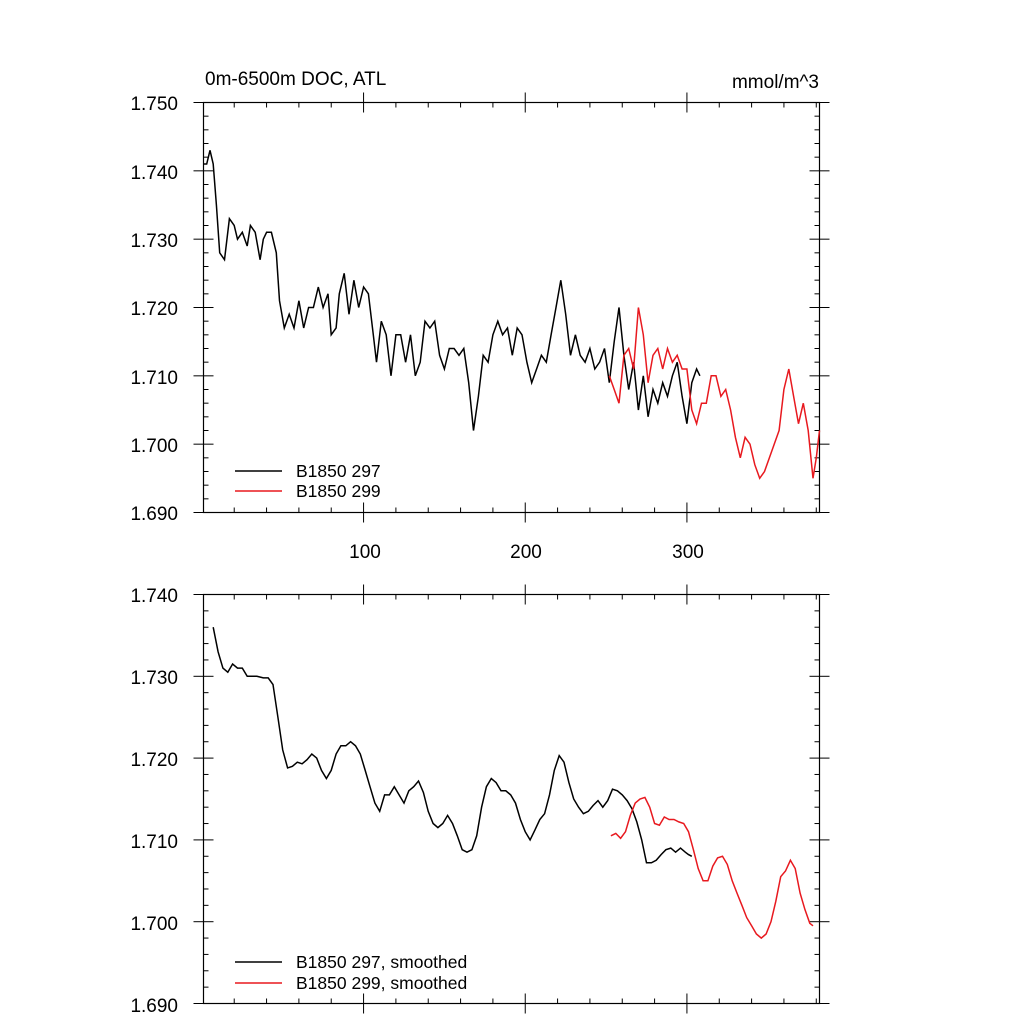 The image size is (1024, 1024). Describe the element at coordinates (154, 924) in the screenshot. I see `bottom-y-tick-label: 1.700` at that location.